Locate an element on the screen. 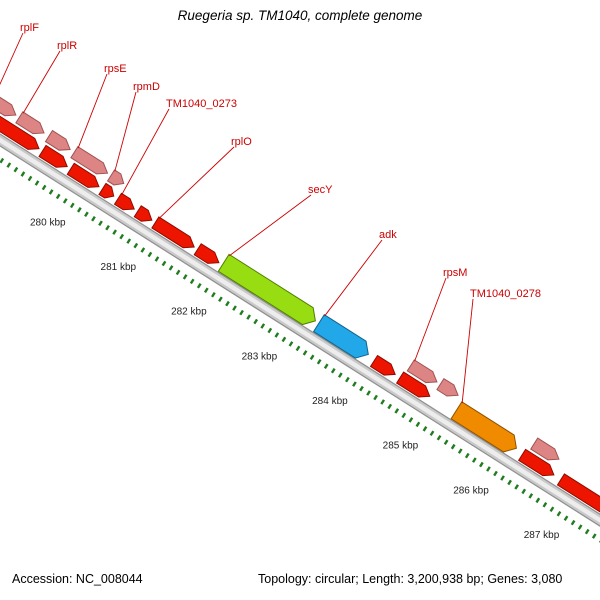  gene-arrow-rpsE is located at coordinates (90, 162).